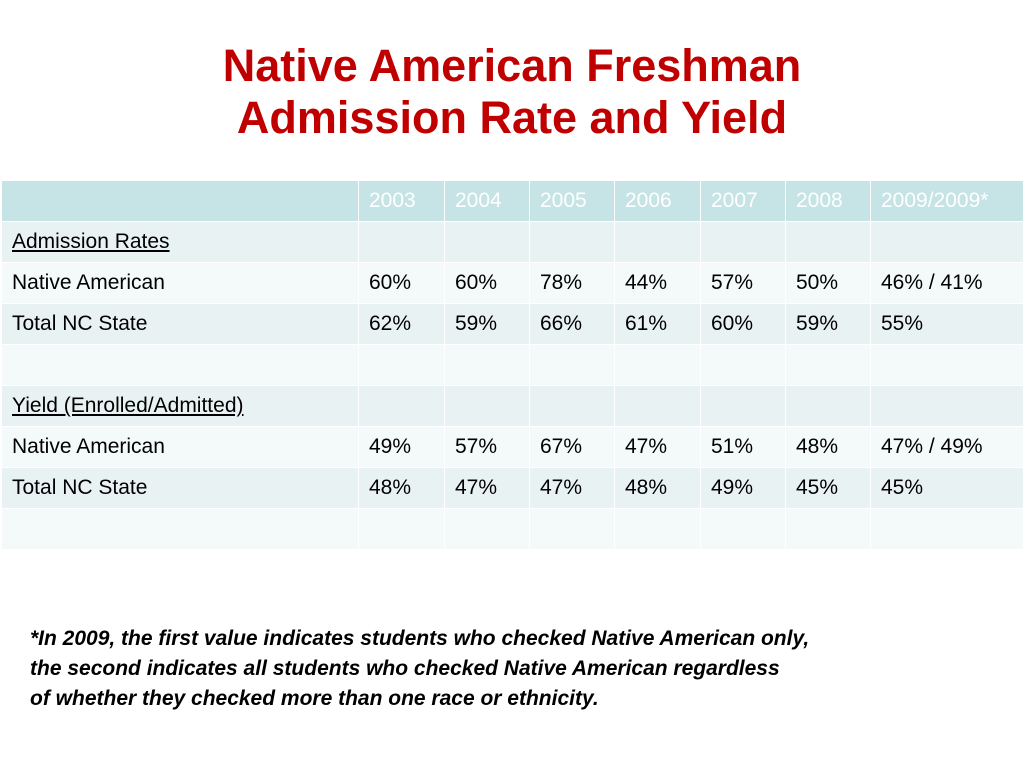 The height and width of the screenshot is (768, 1024). I want to click on header-cell-year: 2006, so click(657, 201).